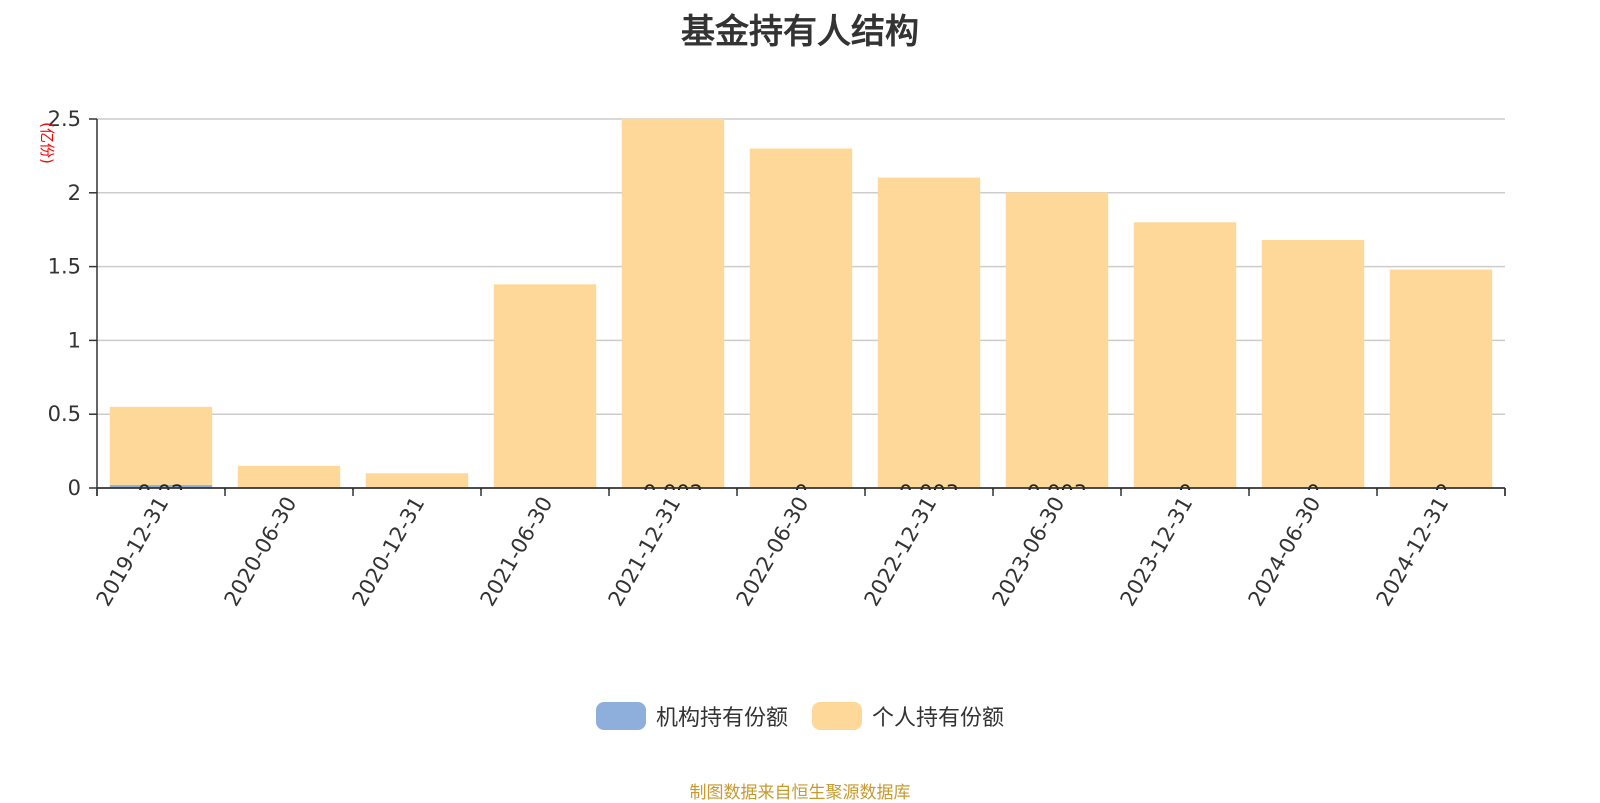 Image resolution: width=1600 pixels, height=803 pixels. I want to click on x-tick-label: 2021-06-30, so click(517, 552).